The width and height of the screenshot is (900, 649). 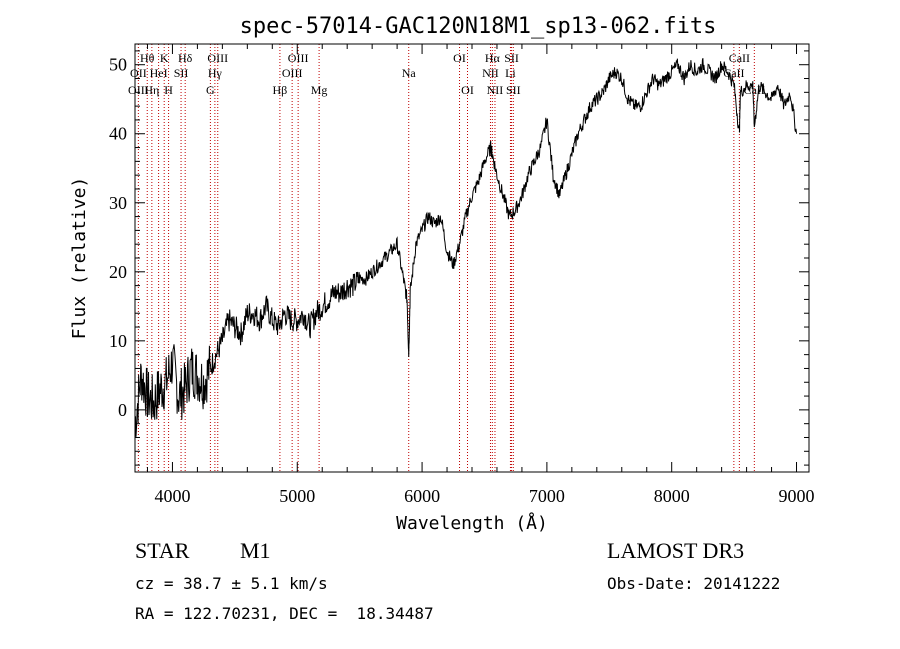 What do you see at coordinates (138, 73) in the screenshot?
I see `line-label: OII` at bounding box center [138, 73].